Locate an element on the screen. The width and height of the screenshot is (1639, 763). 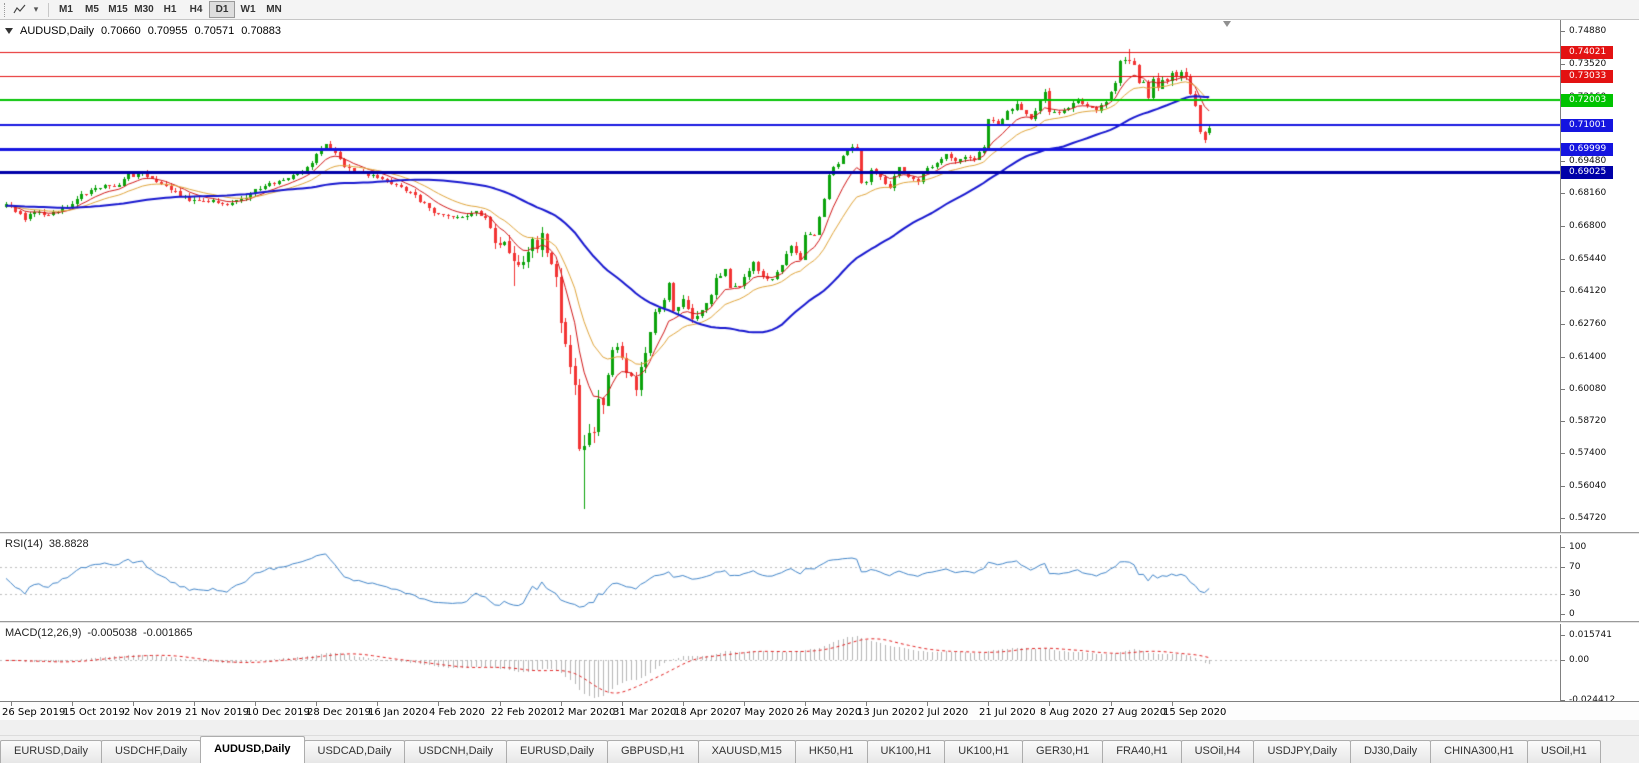
macd-axis: 0.015741 0.00 -0.024412 is located at coordinates (1599, 662).